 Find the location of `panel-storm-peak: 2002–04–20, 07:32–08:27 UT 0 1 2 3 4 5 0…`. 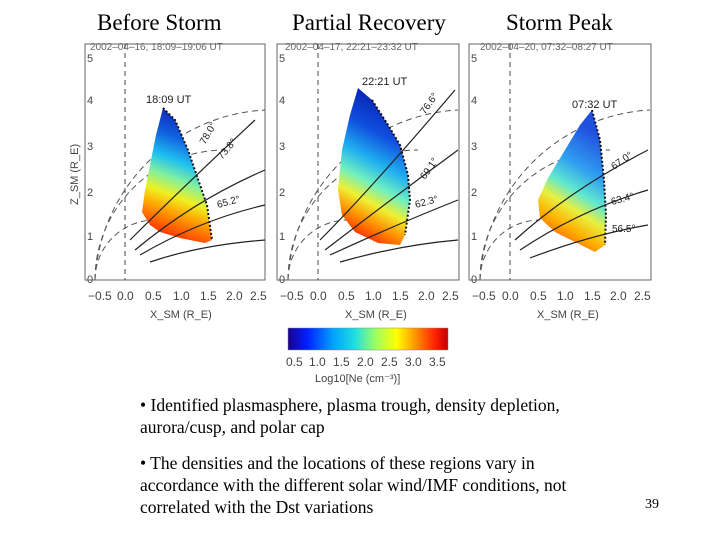

panel-storm-peak: 2002–04–20, 07:32–08:27 UT 0 1 2 3 4 5 0… is located at coordinates (560, 181).